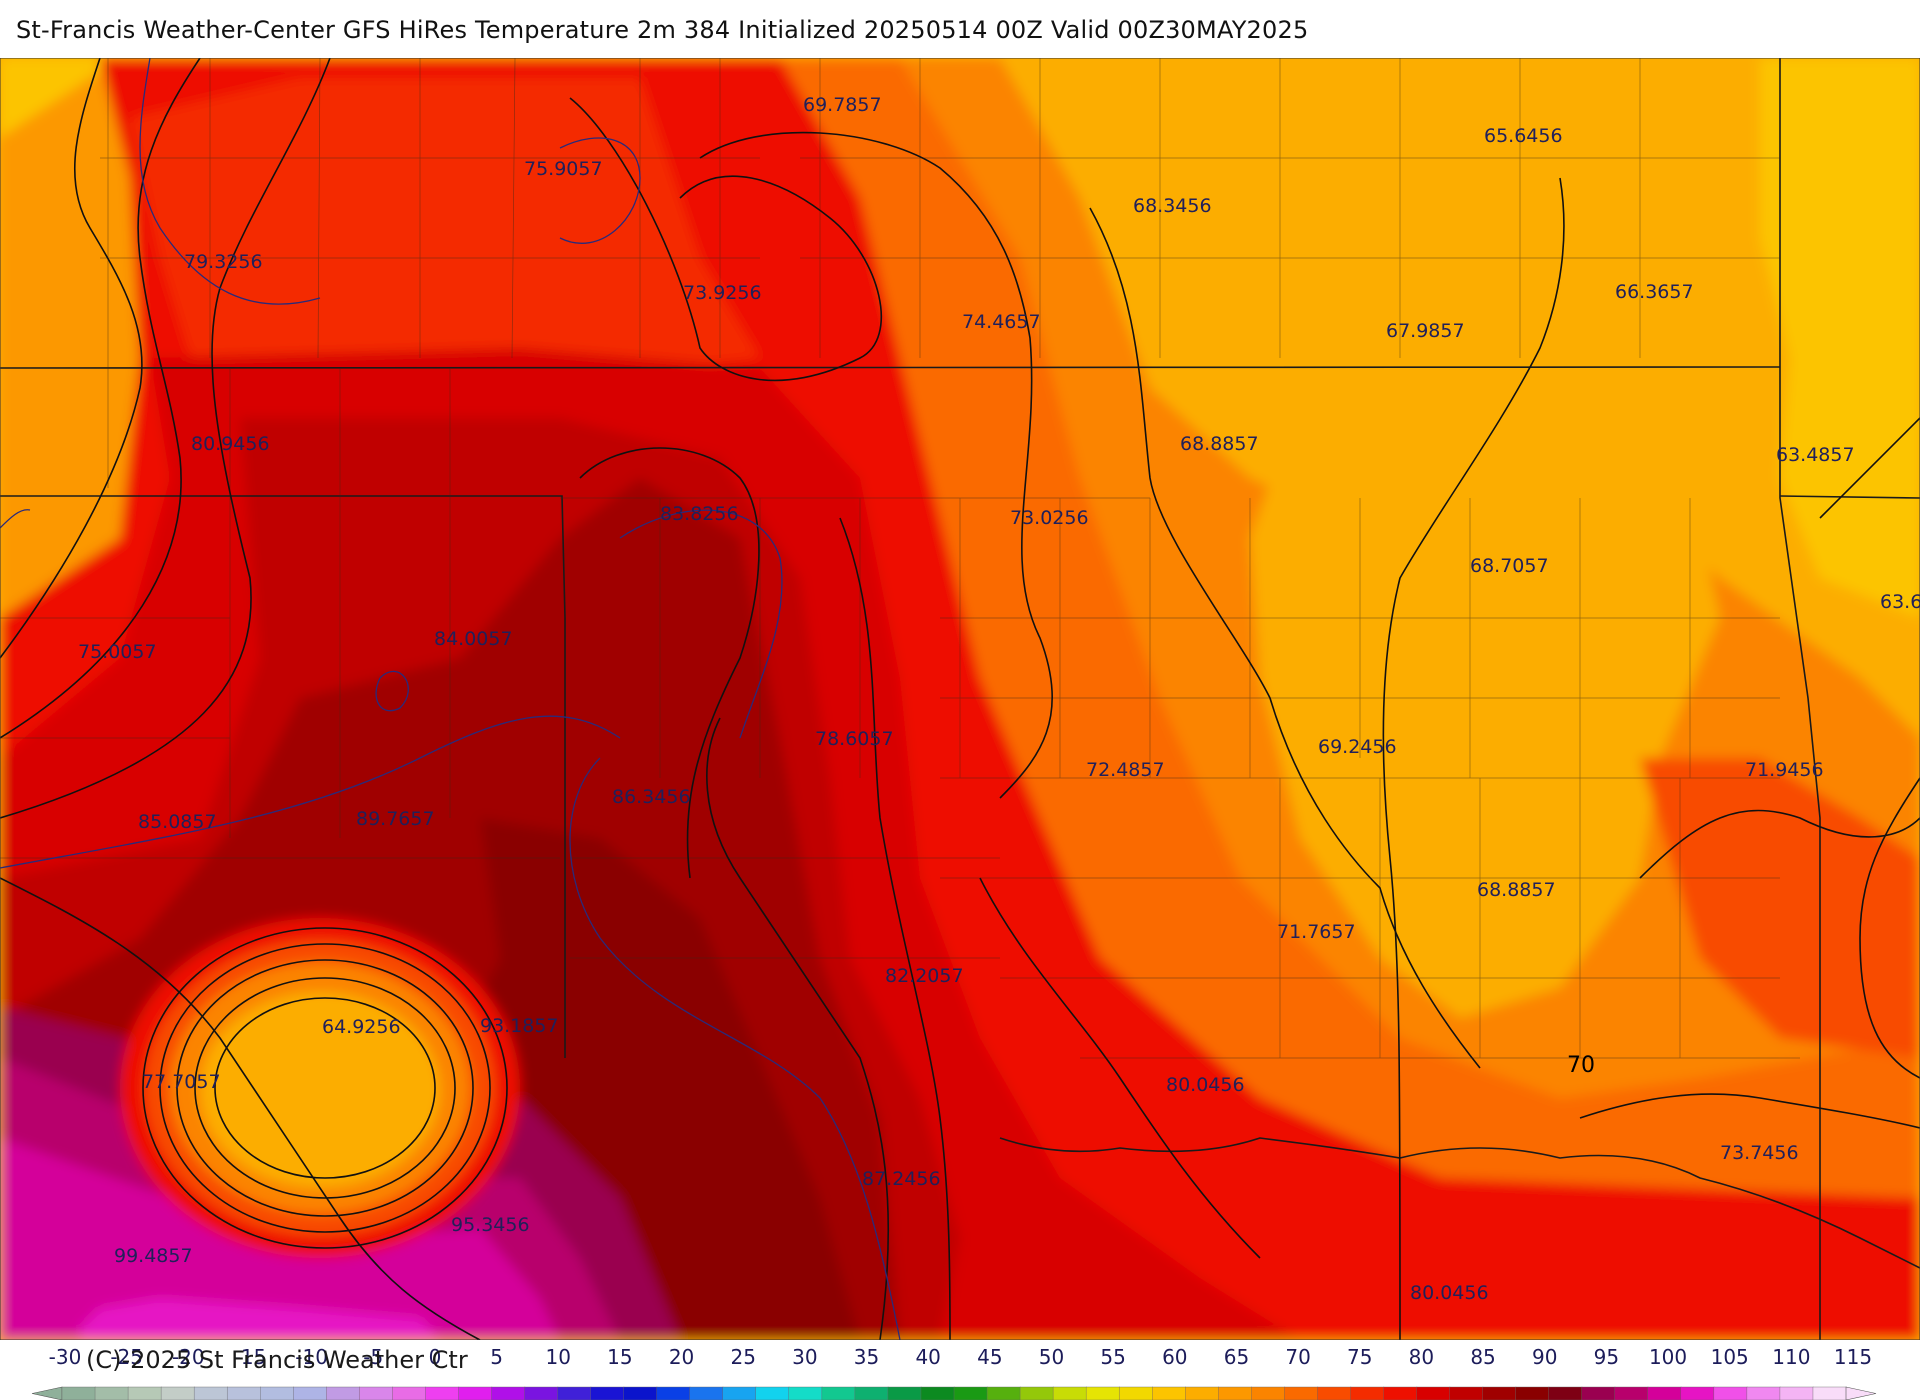  Describe the element at coordinates (1523, 136) in the screenshot. I see `map-value-label: 65.6456` at that location.